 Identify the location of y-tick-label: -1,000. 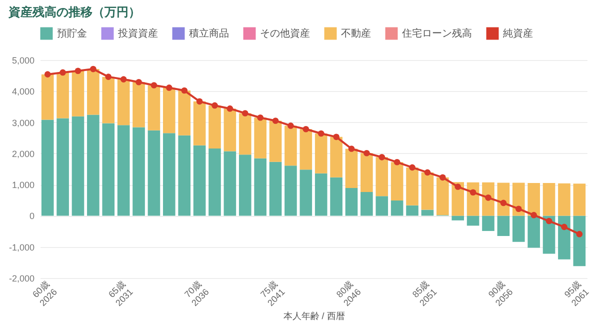
(21, 247).